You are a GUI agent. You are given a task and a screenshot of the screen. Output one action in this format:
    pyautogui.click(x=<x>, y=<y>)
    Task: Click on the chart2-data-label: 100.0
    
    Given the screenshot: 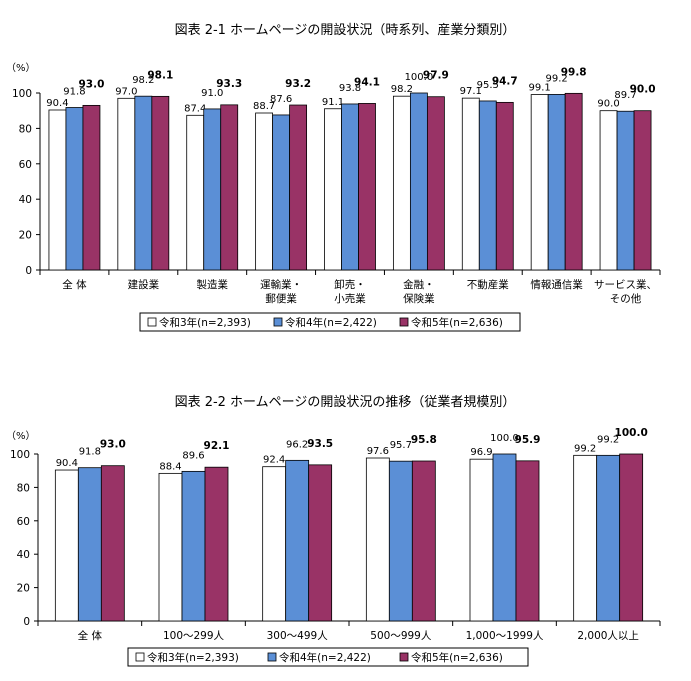 What is the action you would take?
    pyautogui.click(x=631, y=433)
    